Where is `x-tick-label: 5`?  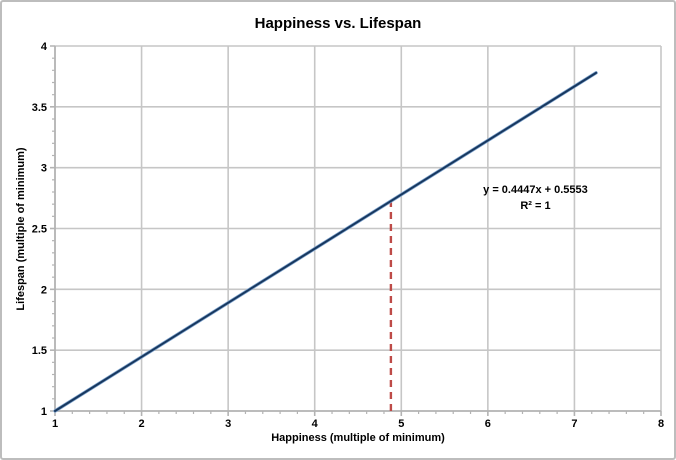 x-tick-label: 5 is located at coordinates (401, 424).